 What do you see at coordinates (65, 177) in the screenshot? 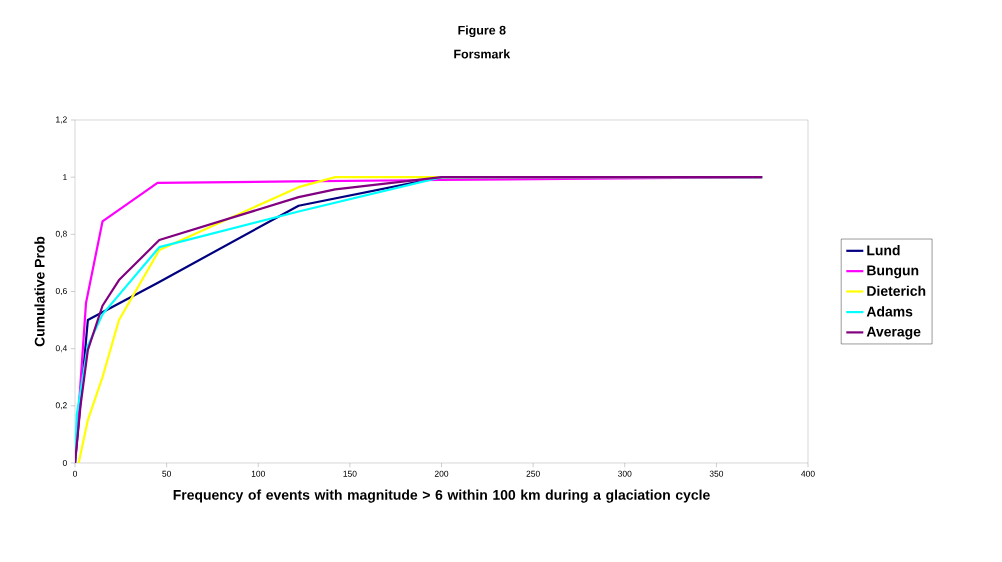
I see `y-tick-label: 1` at bounding box center [65, 177].